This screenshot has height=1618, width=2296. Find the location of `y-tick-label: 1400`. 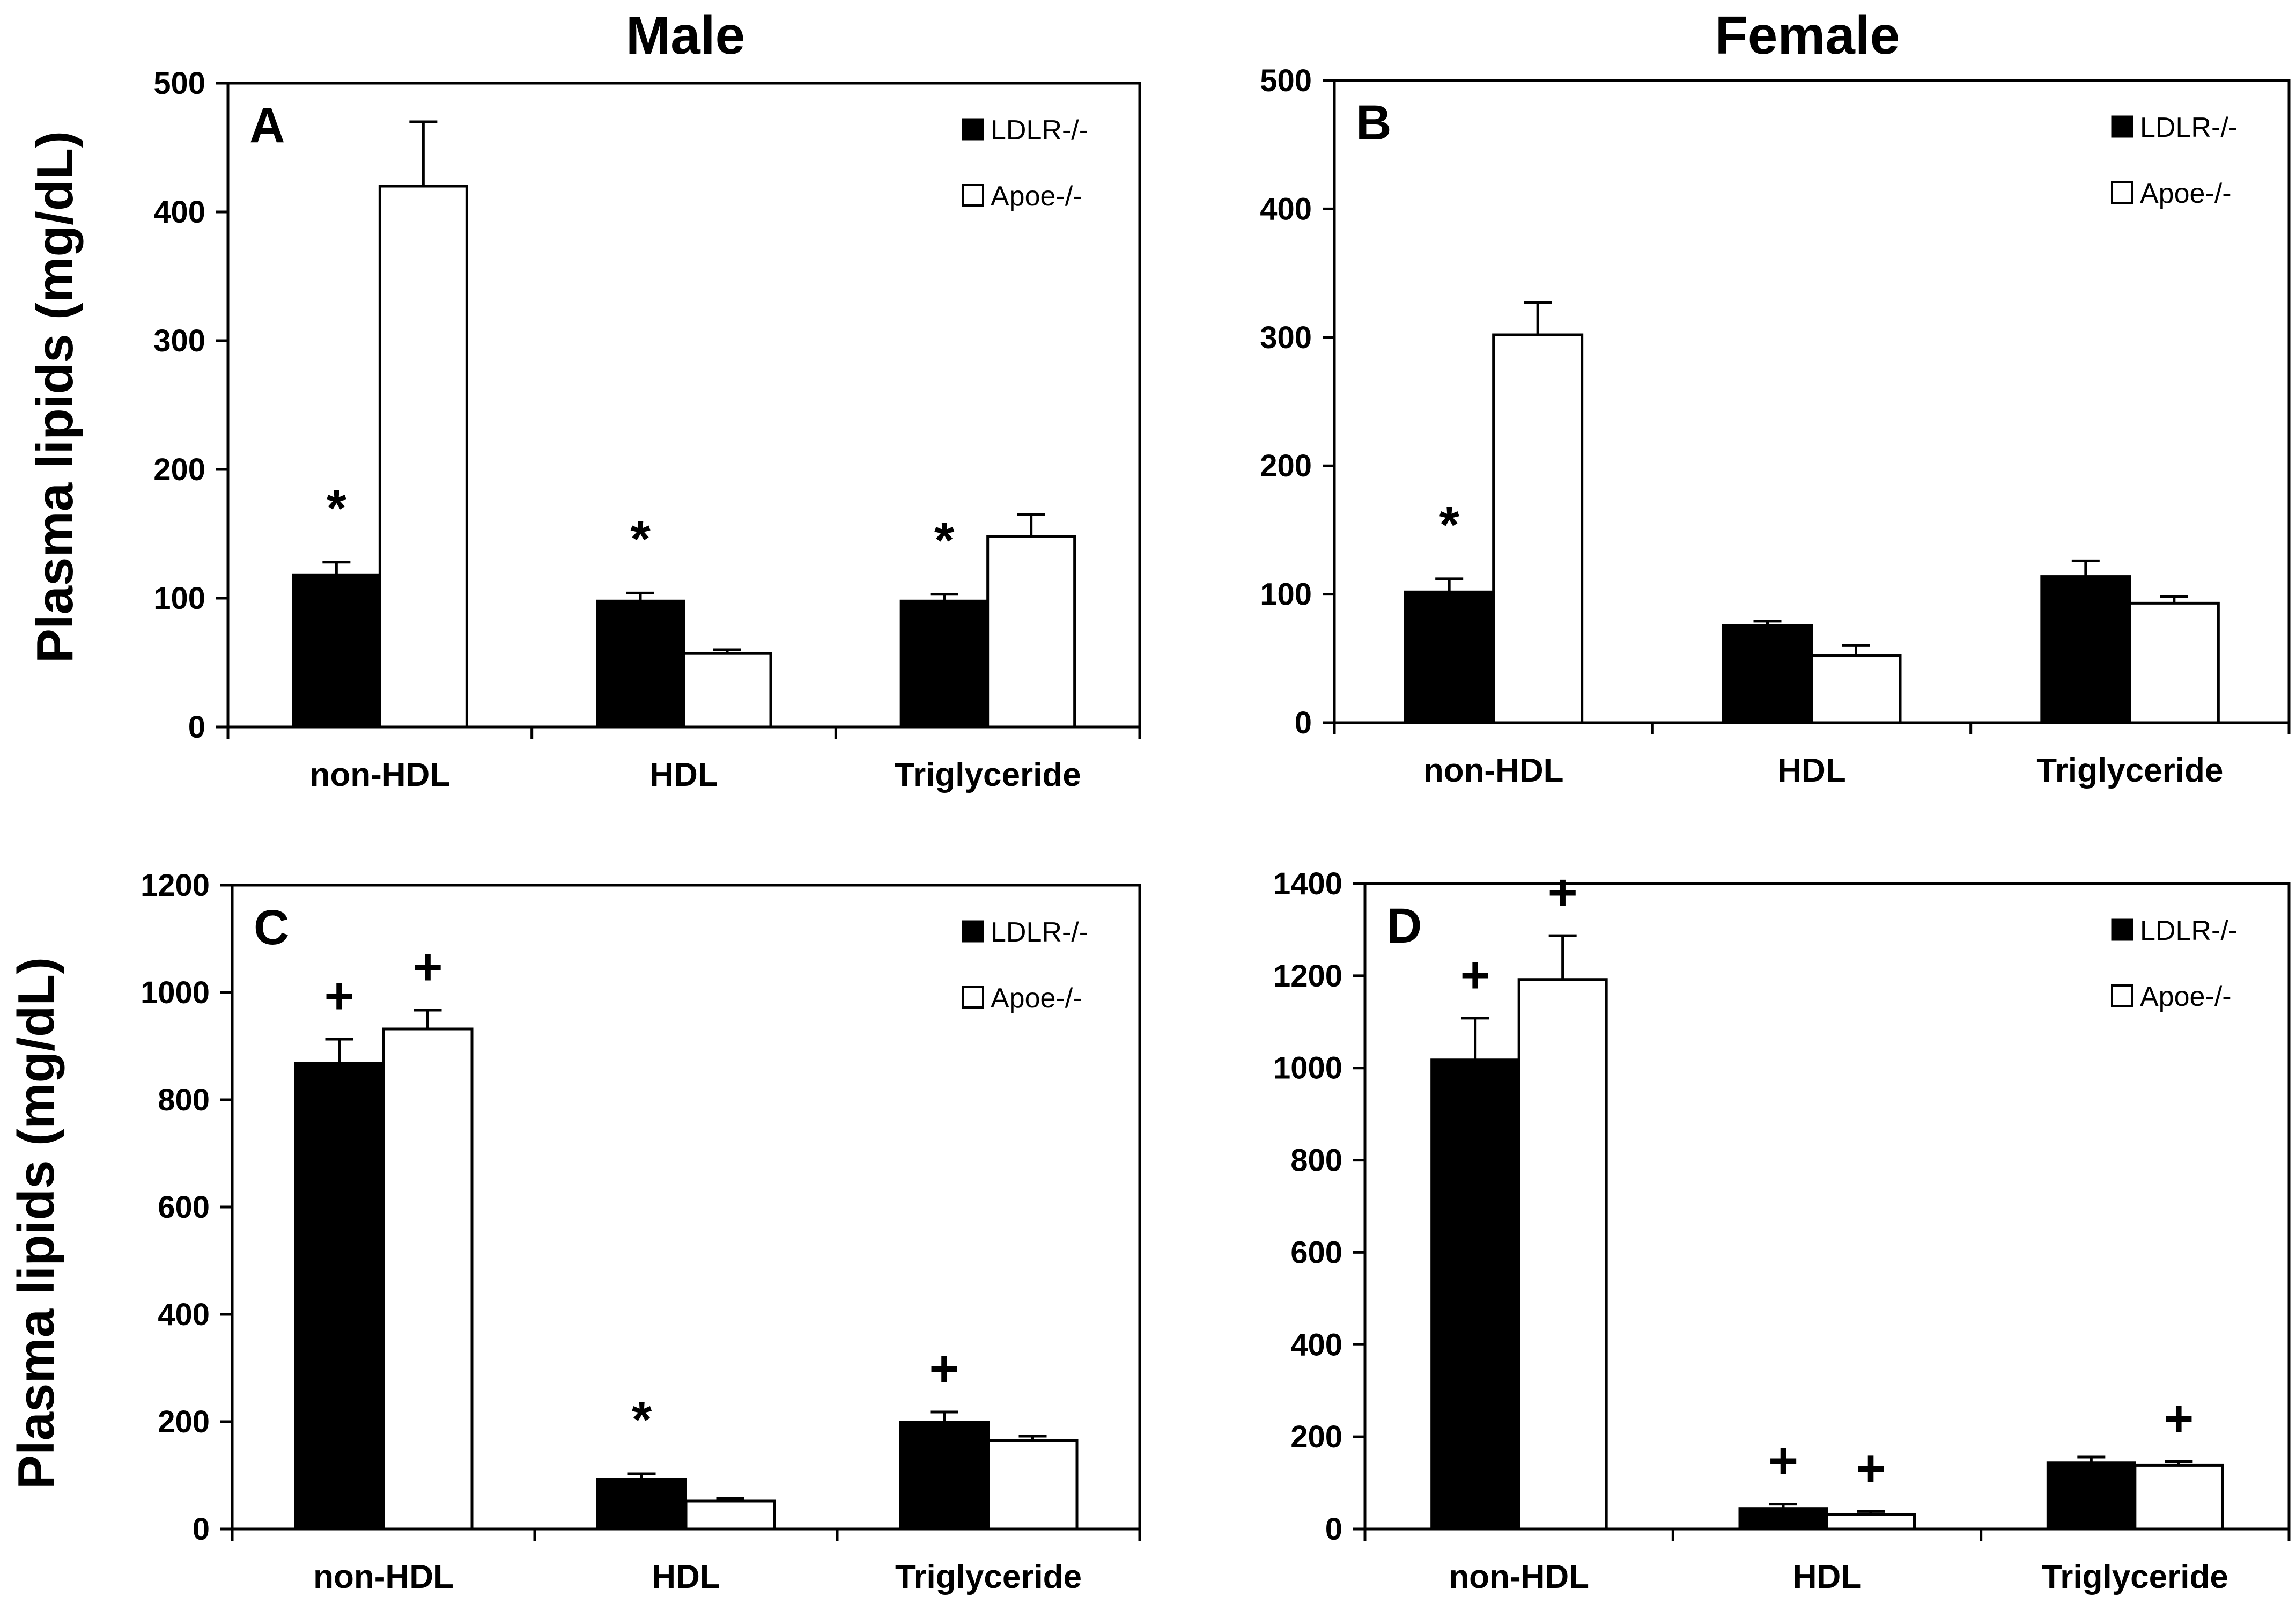

y-tick-label: 1400 is located at coordinates (1308, 883).